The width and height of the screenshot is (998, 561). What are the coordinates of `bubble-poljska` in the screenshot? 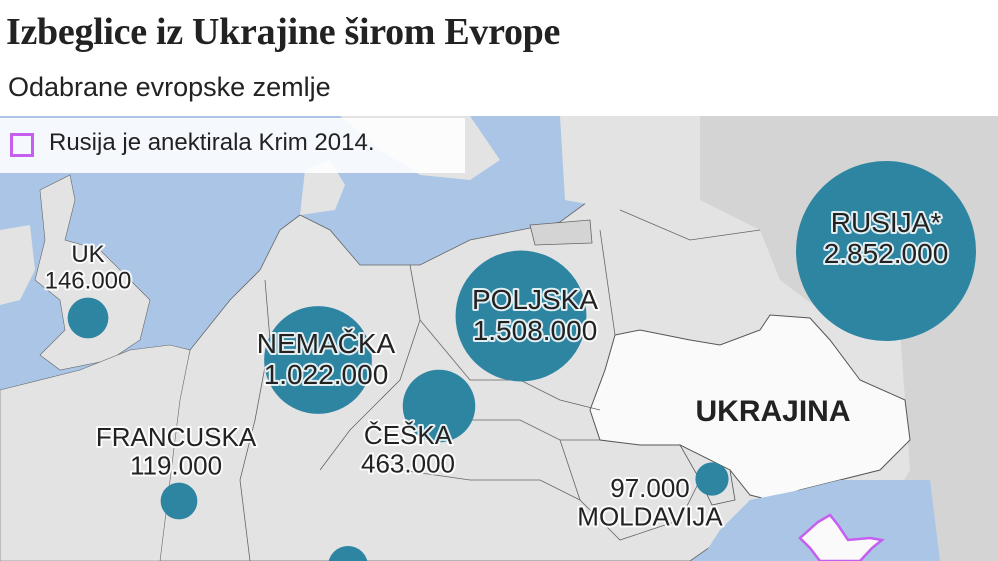 It's located at (521, 316).